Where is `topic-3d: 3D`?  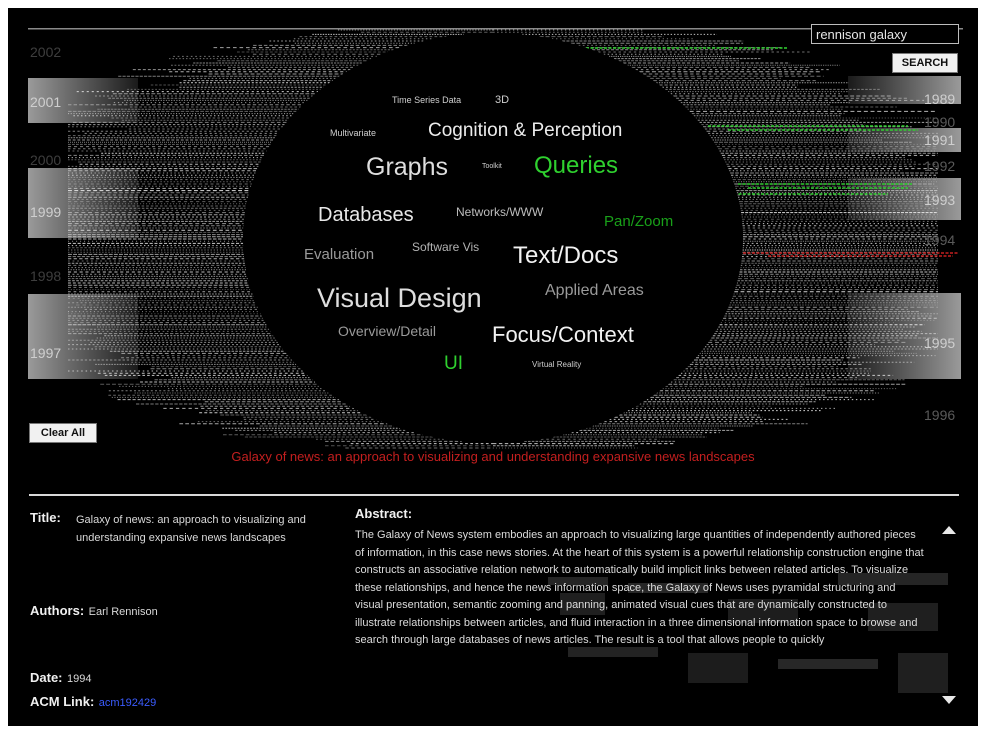 topic-3d: 3D is located at coordinates (502, 100).